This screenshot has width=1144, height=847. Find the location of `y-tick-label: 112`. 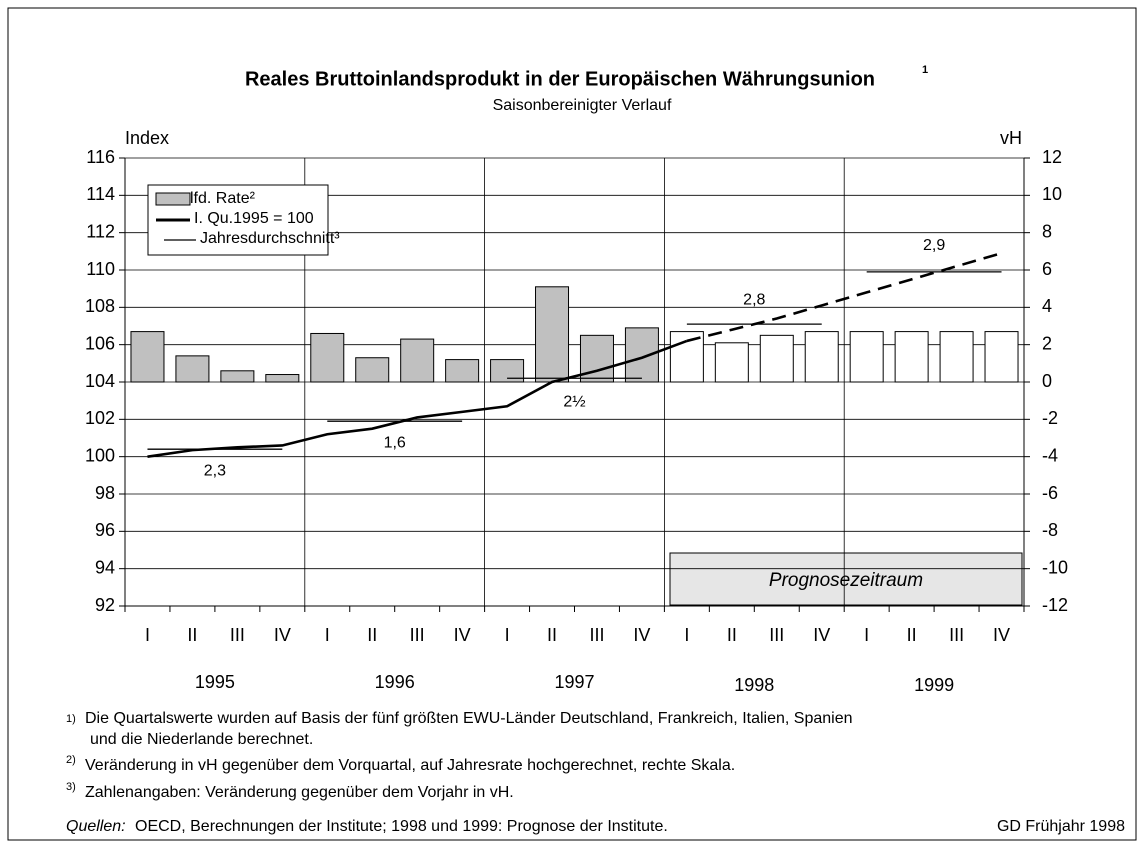

y-tick-label: 112 is located at coordinates (100, 231).